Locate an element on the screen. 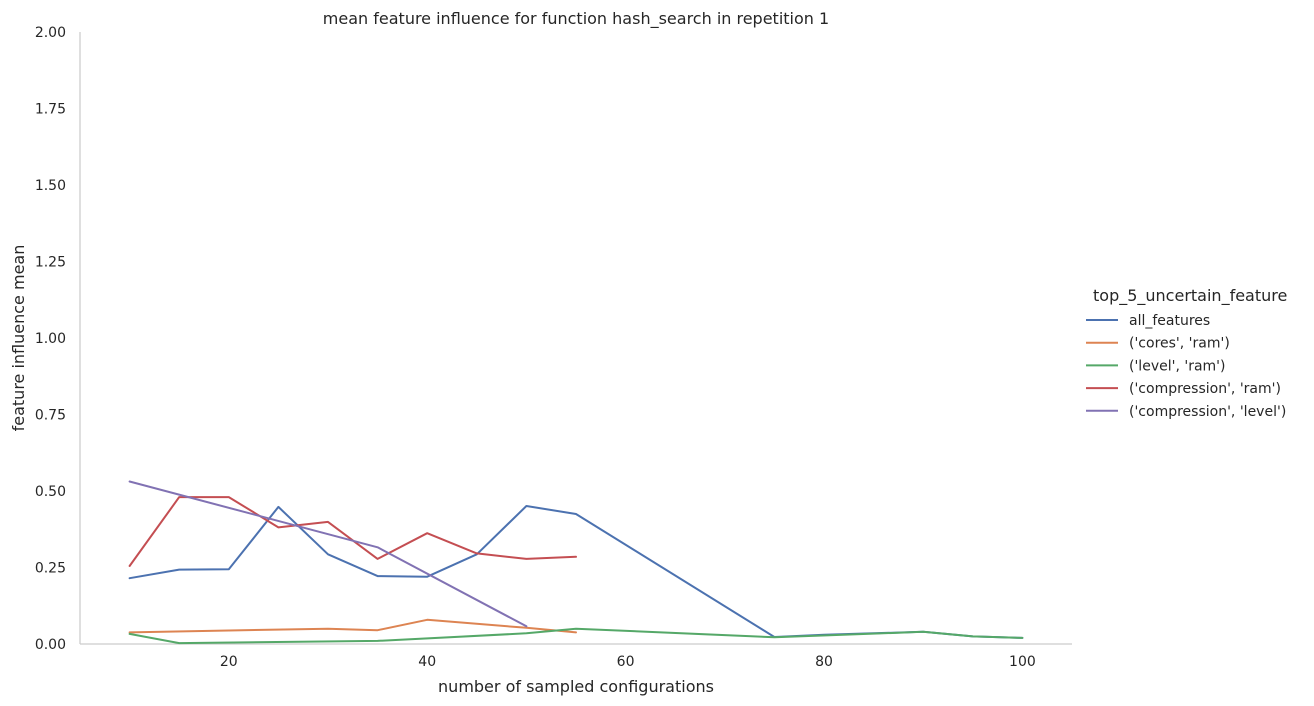  y-tick-label: 0.50 is located at coordinates (50, 492).